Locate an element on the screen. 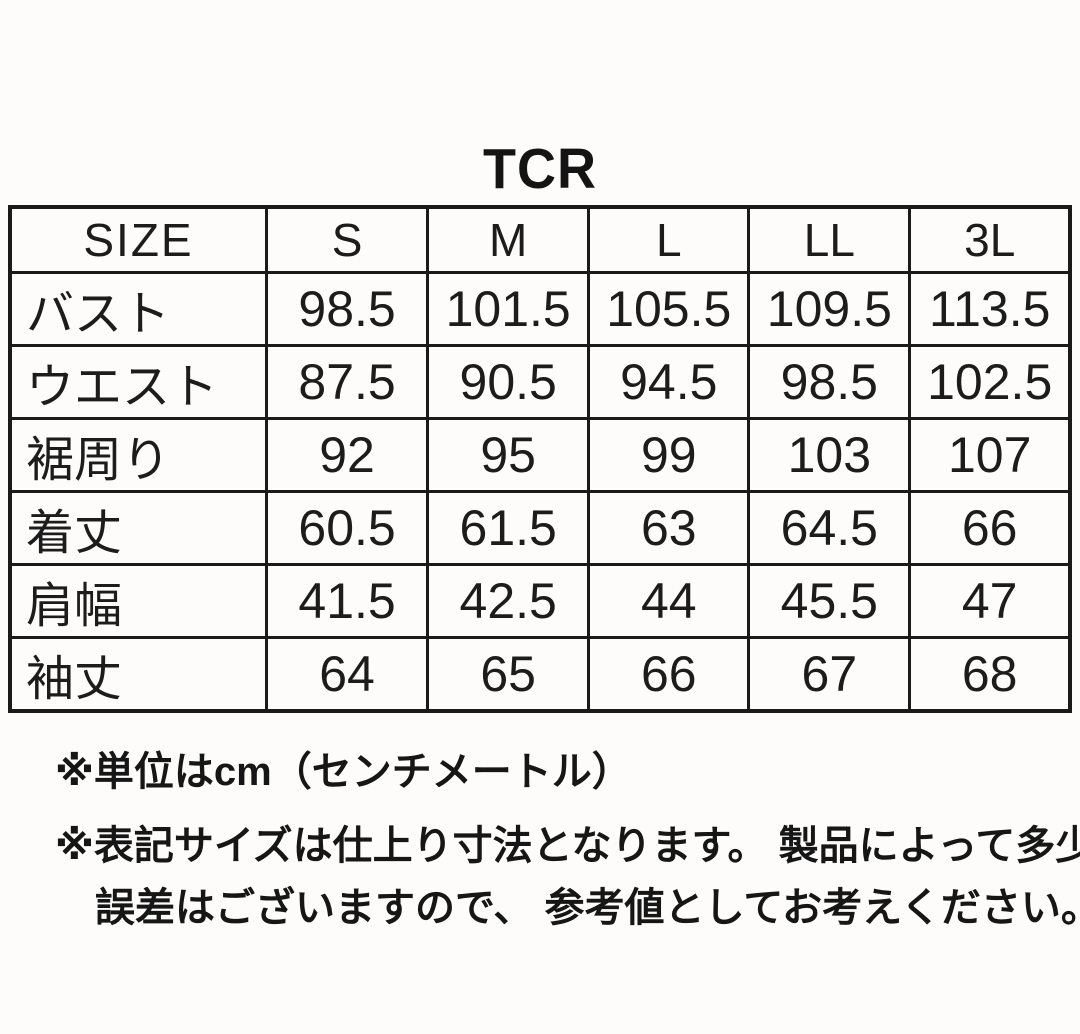 The width and height of the screenshot is (1080, 1034). table-row-waist: ウエスト 87.5 90.5 94.5 98.5 102.5 is located at coordinates (540, 382).